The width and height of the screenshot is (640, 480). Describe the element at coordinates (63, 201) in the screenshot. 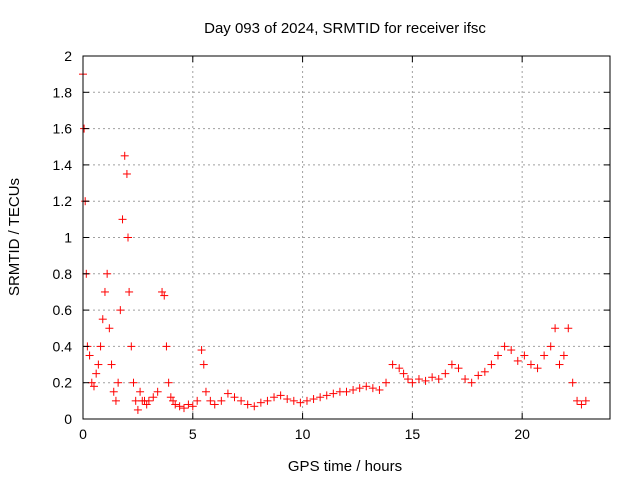

I see `y-tick-label: 1.2` at that location.